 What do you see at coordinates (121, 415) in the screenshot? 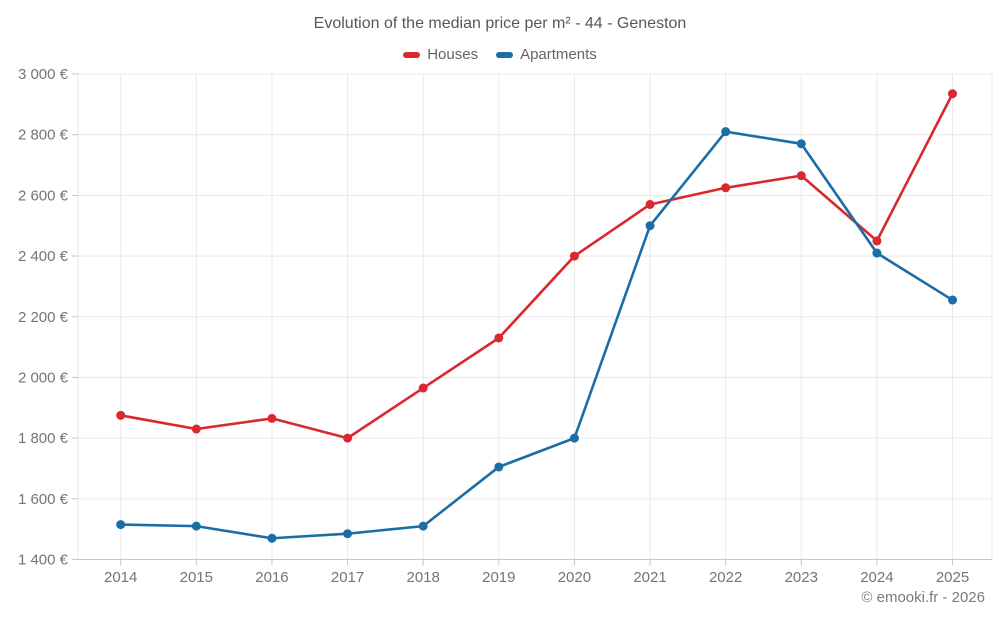
I see `data-point-houses-2014` at bounding box center [121, 415].